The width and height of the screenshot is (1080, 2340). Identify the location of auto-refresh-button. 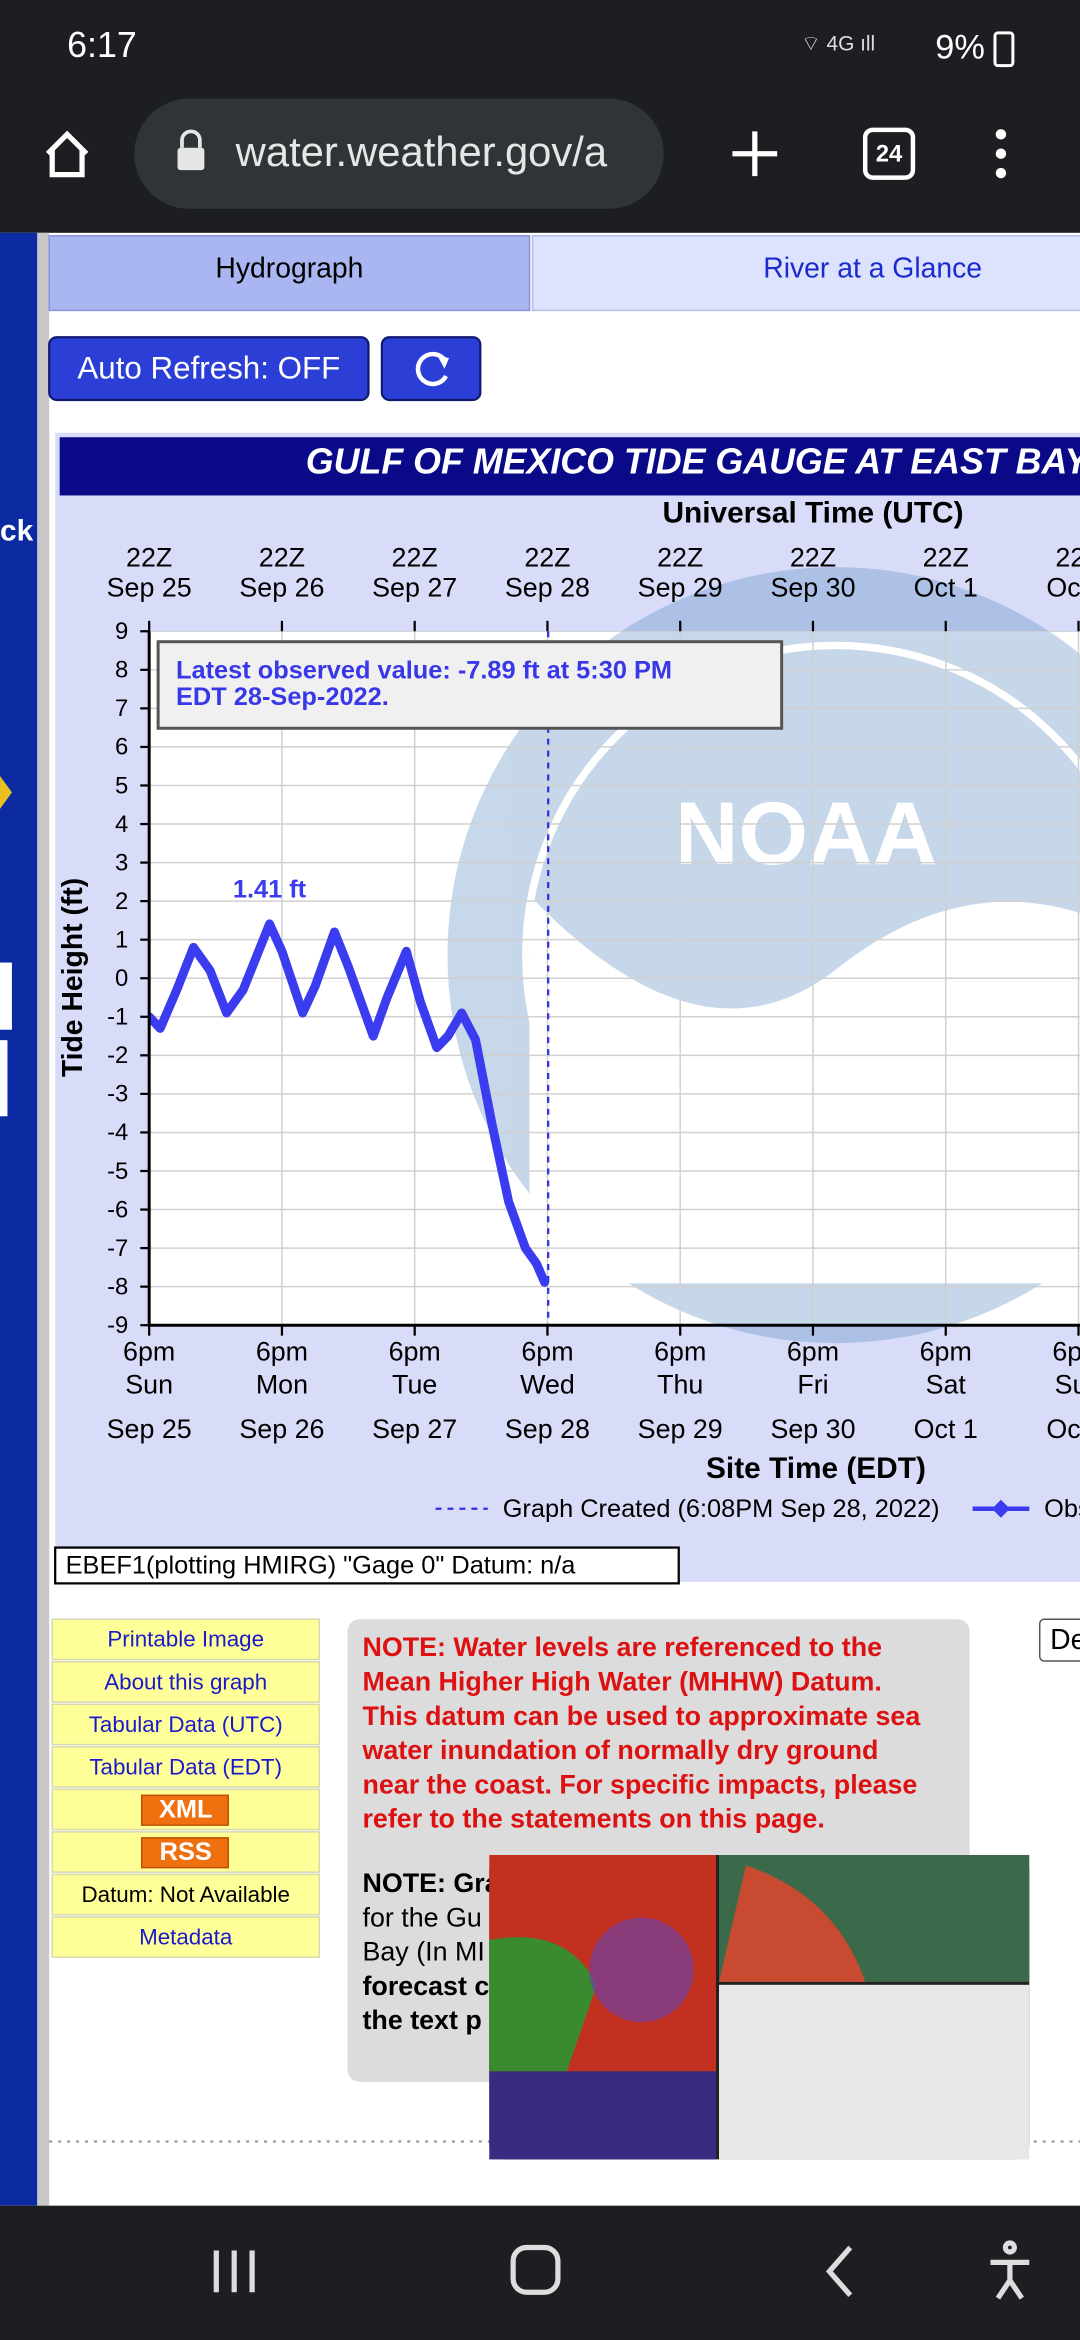
(209, 369).